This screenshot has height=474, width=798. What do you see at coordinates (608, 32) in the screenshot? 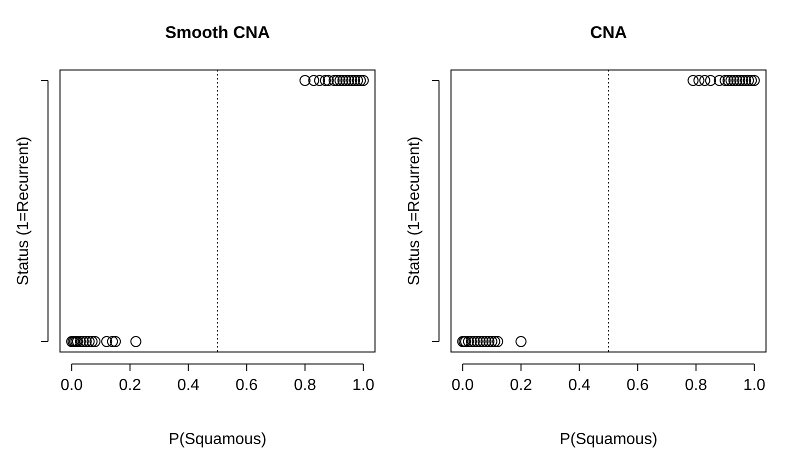
I see `chart-title: CNA` at bounding box center [608, 32].